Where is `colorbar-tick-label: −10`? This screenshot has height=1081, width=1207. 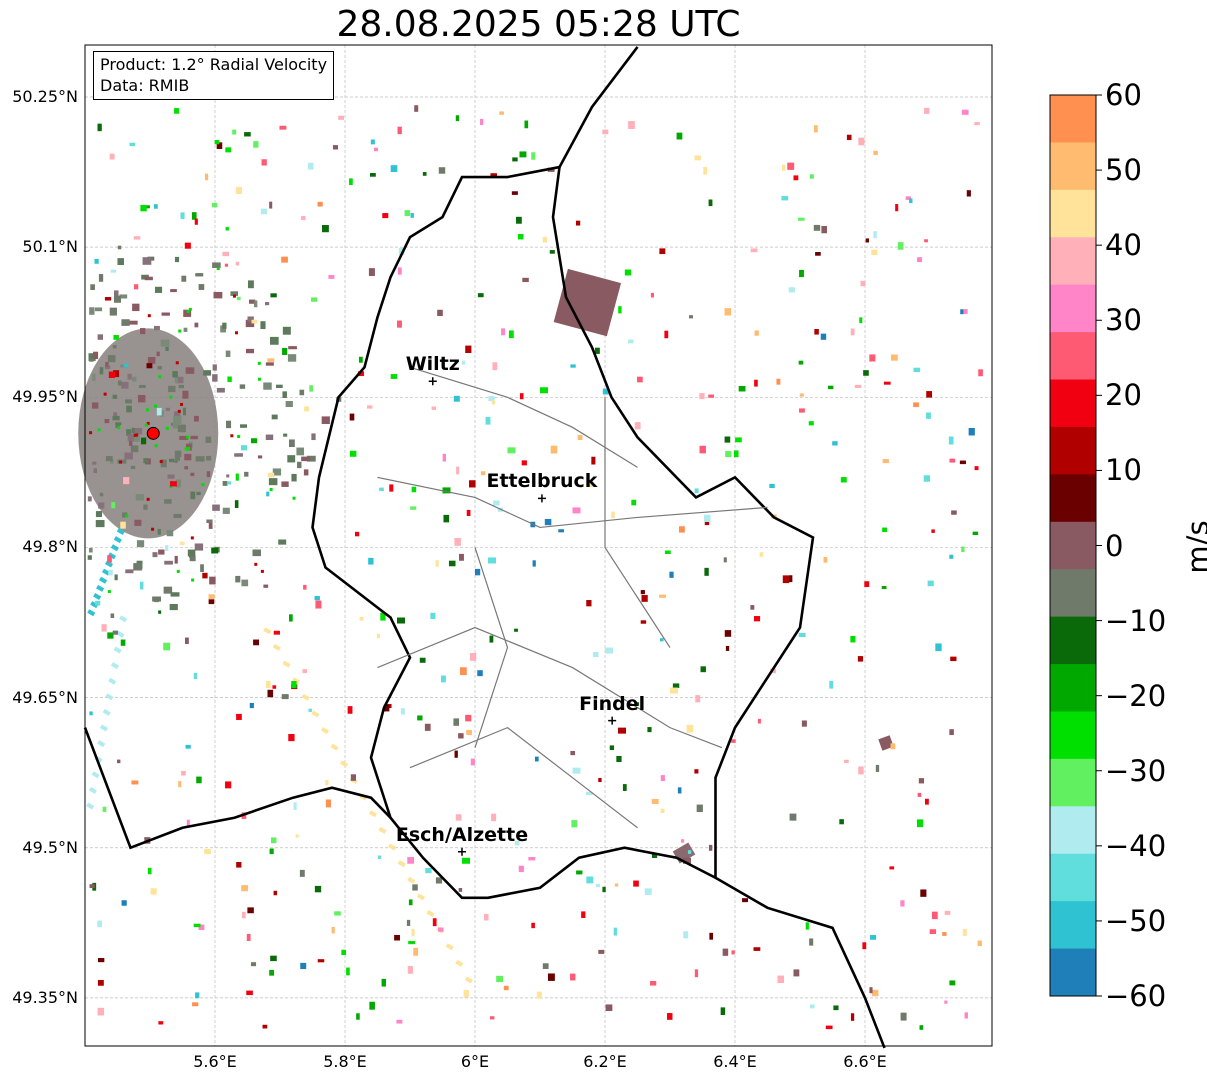 colorbar-tick-label: −10 is located at coordinates (1136, 620).